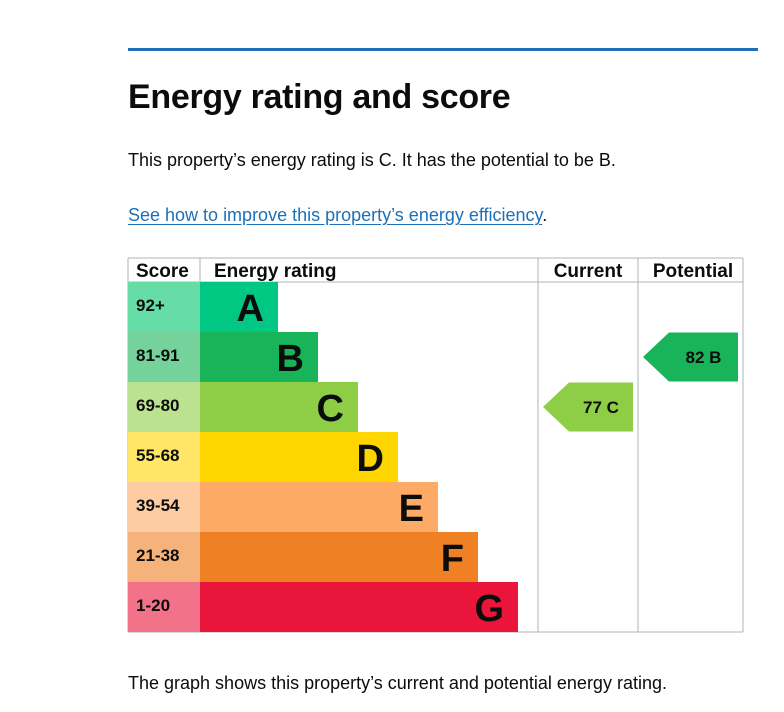  What do you see at coordinates (452, 559) in the screenshot?
I see `band-letter-f: F` at bounding box center [452, 559].